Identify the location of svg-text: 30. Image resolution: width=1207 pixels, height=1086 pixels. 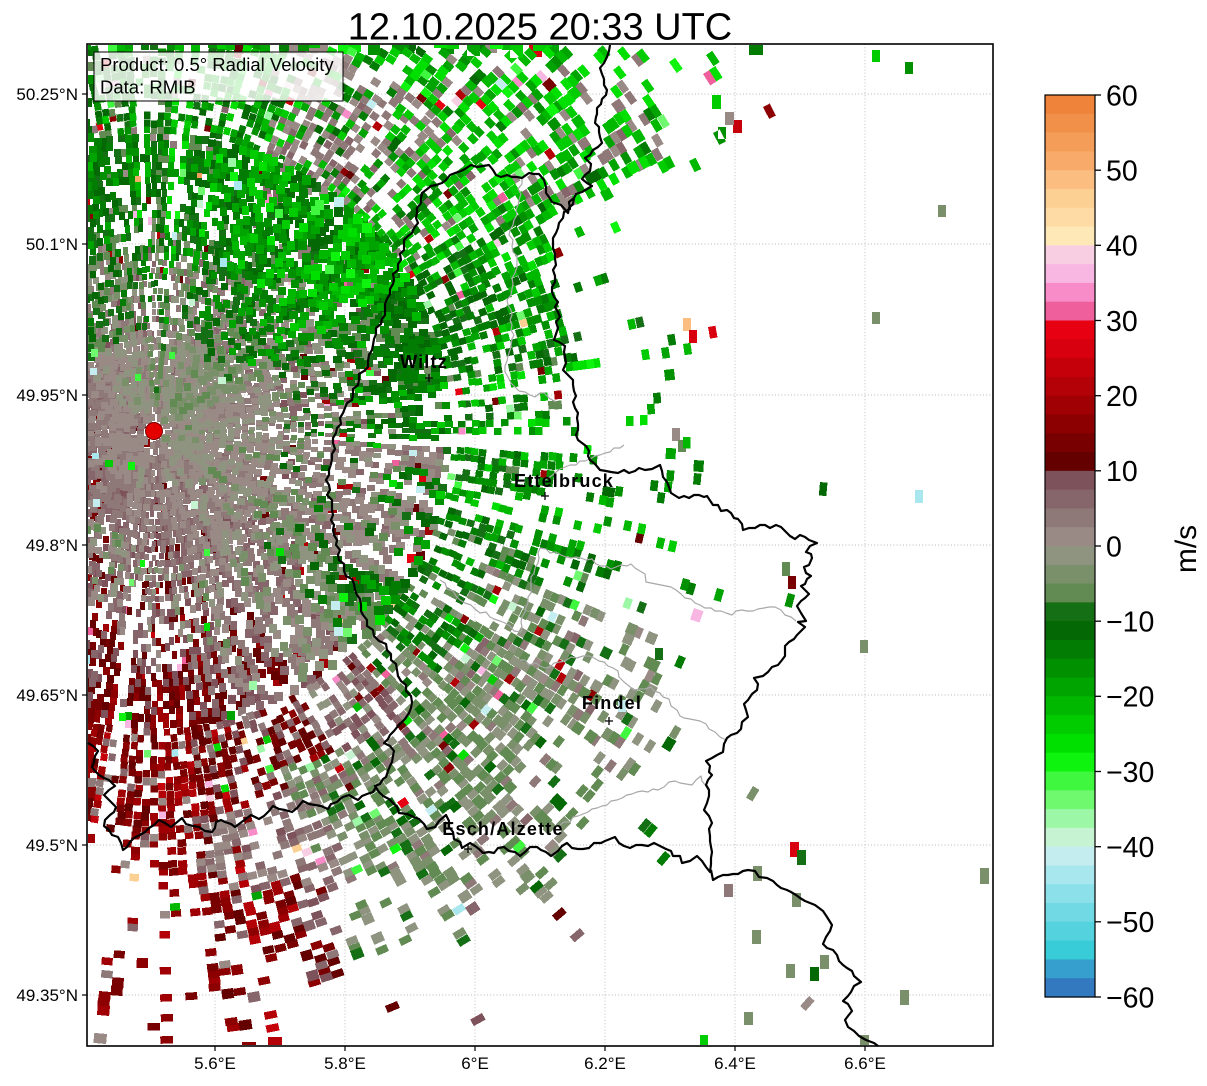
(1122, 322).